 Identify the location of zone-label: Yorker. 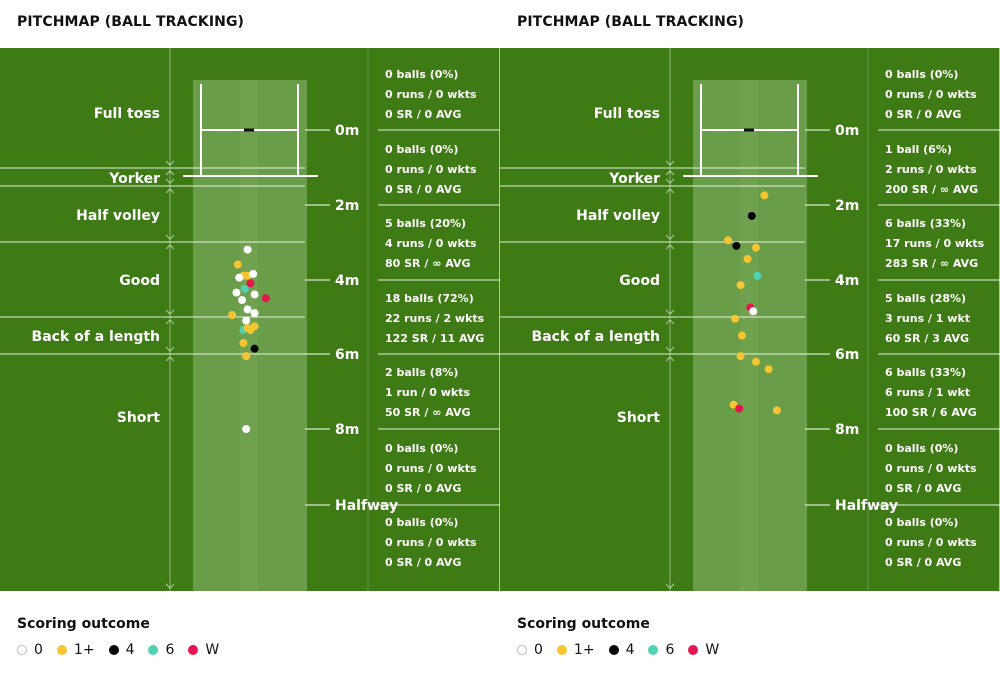
(634, 179).